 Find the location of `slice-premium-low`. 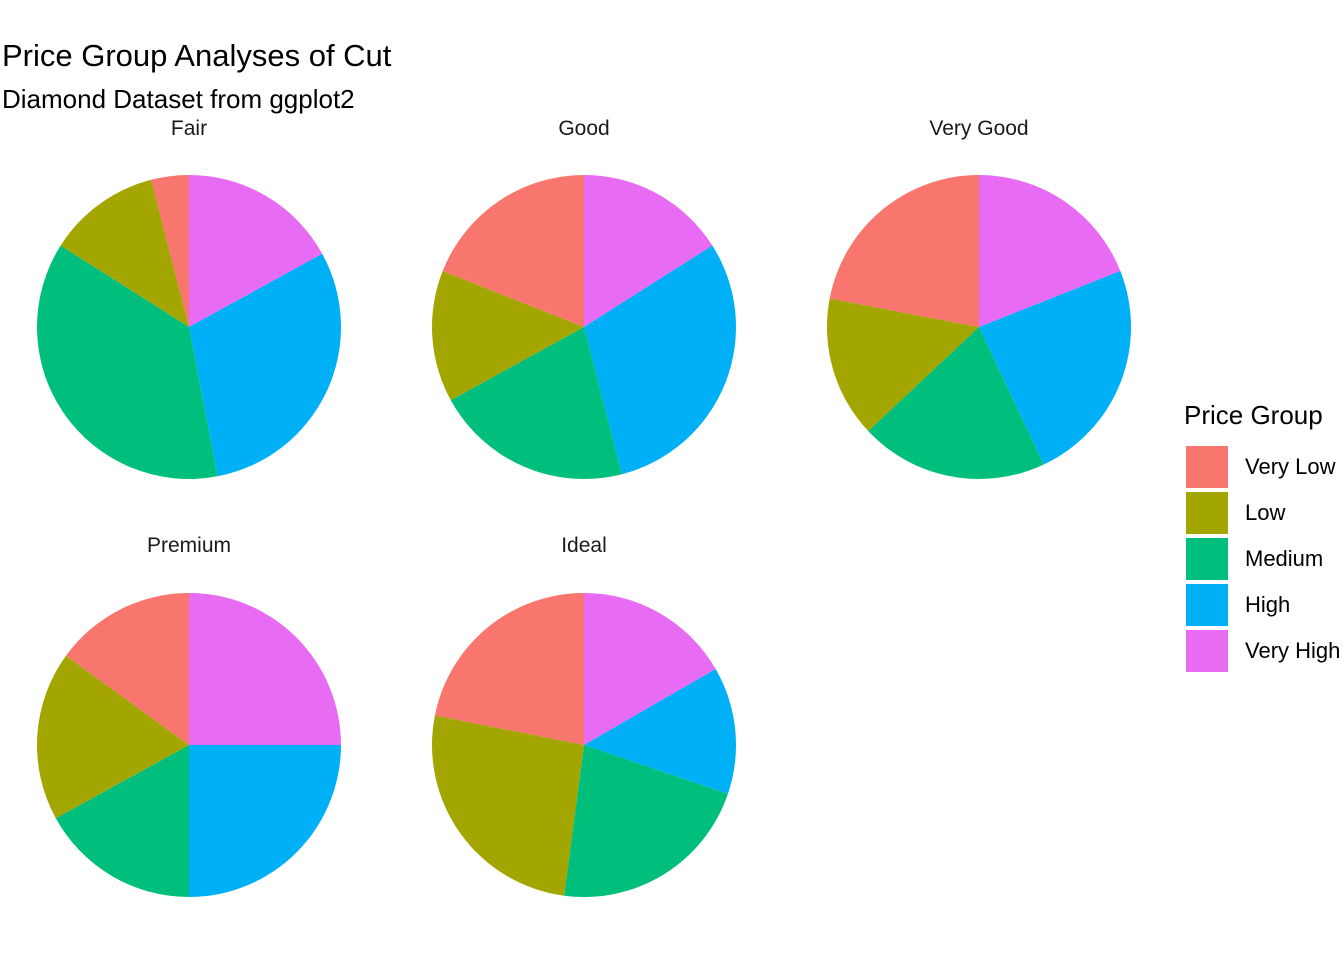

slice-premium-low is located at coordinates (112, 737).